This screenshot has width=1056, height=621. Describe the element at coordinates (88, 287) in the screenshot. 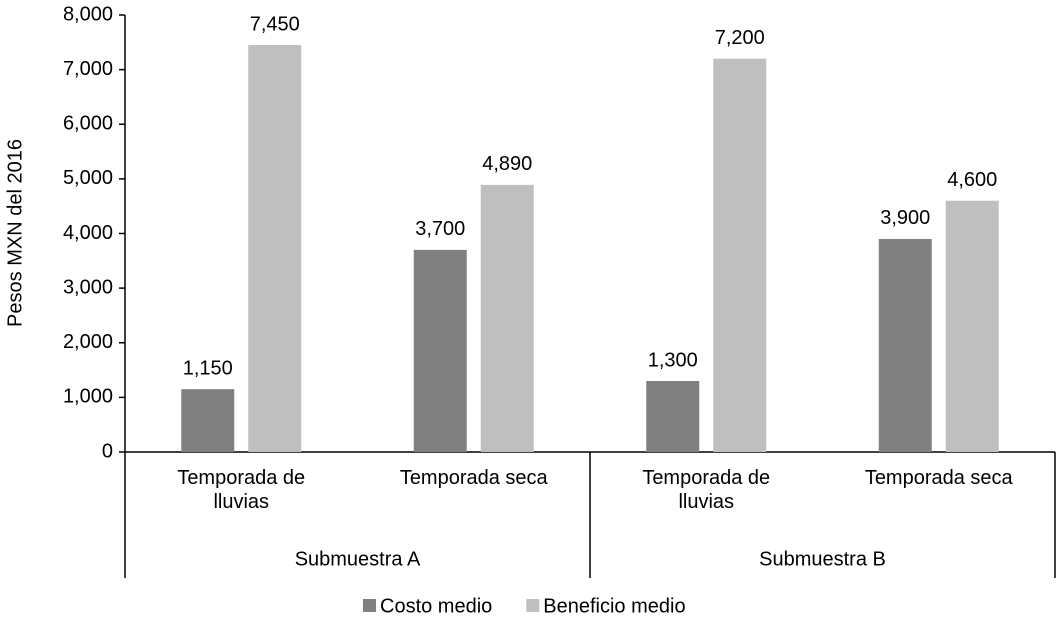

I see `y-tick-label: 3,000` at that location.